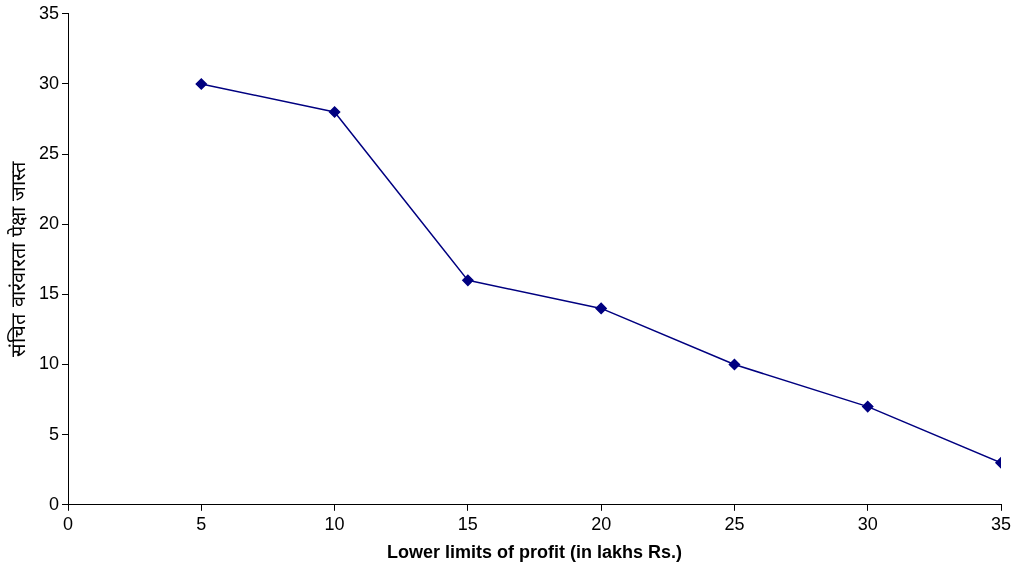 This screenshot has width=1015, height=572. I want to click on y-tick-label: 35, so click(49, 12).